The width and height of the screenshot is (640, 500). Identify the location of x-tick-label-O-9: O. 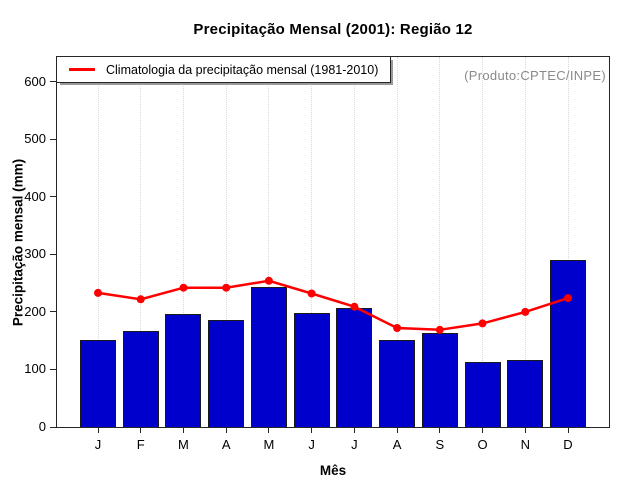
(482, 444).